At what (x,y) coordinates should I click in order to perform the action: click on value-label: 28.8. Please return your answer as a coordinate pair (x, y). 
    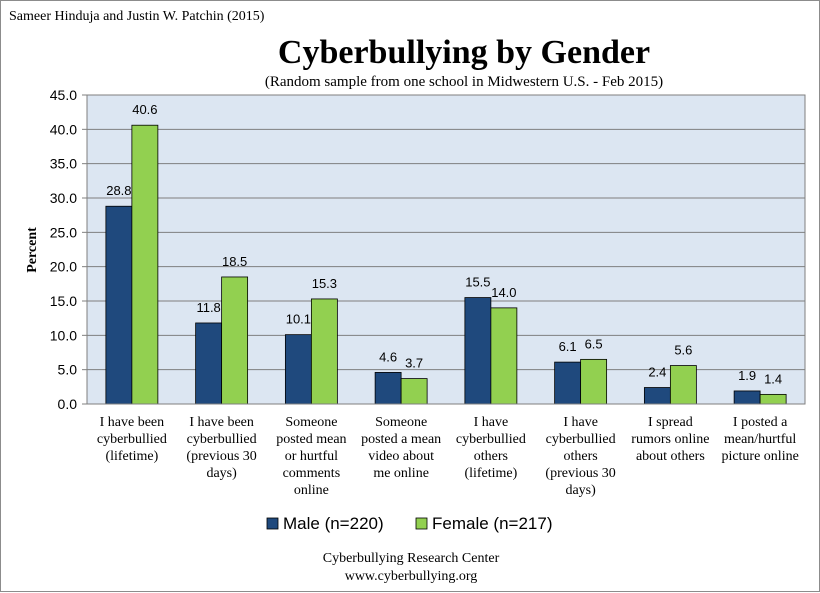
    Looking at the image, I should click on (118, 190).